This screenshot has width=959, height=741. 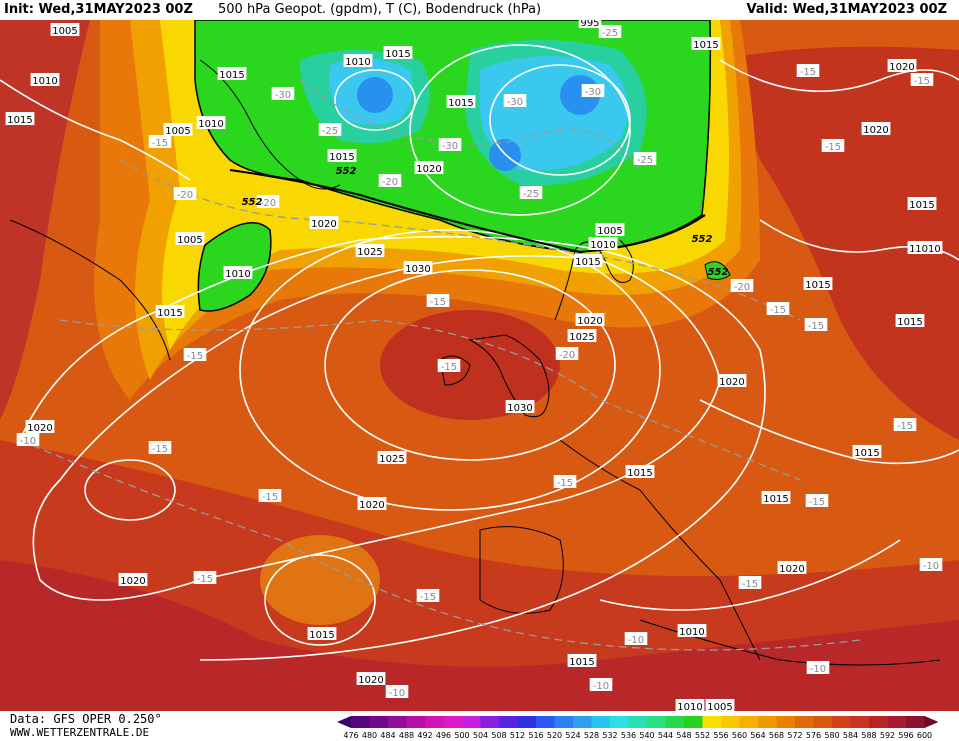 I want to click on scale-label: 532, so click(x=609, y=735).